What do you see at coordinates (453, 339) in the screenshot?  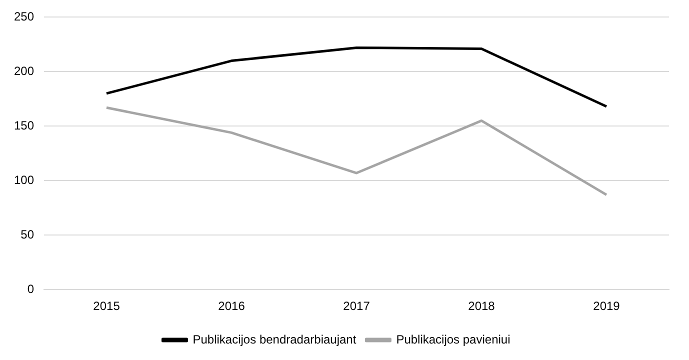 I see `legend-label: Publikacijos pavieniui` at bounding box center [453, 339].